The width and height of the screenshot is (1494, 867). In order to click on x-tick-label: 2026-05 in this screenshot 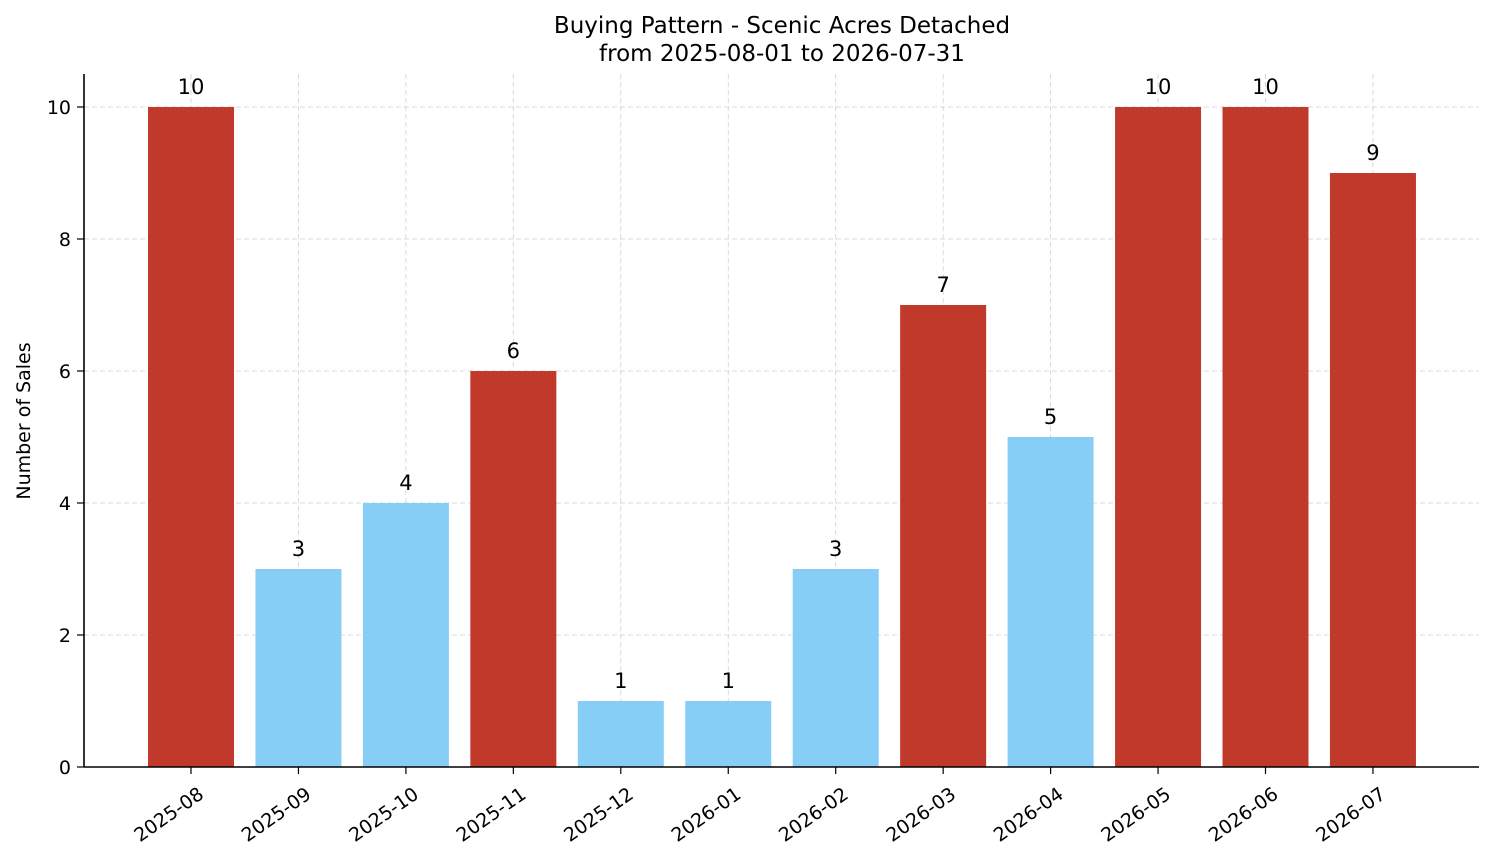, I will do `click(1136, 815)`.